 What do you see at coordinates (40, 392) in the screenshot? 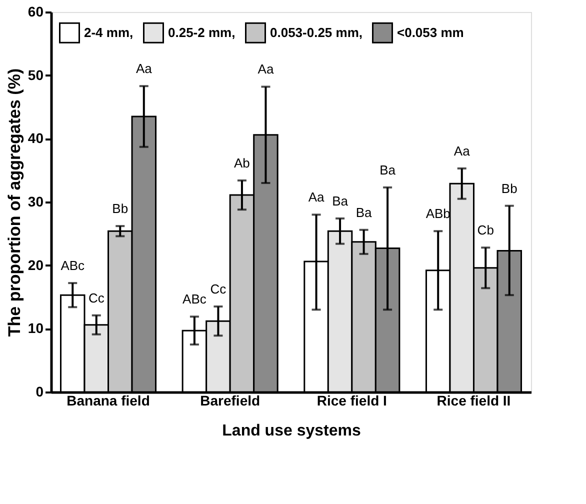
I see `y-tick-label: 0` at bounding box center [40, 392].